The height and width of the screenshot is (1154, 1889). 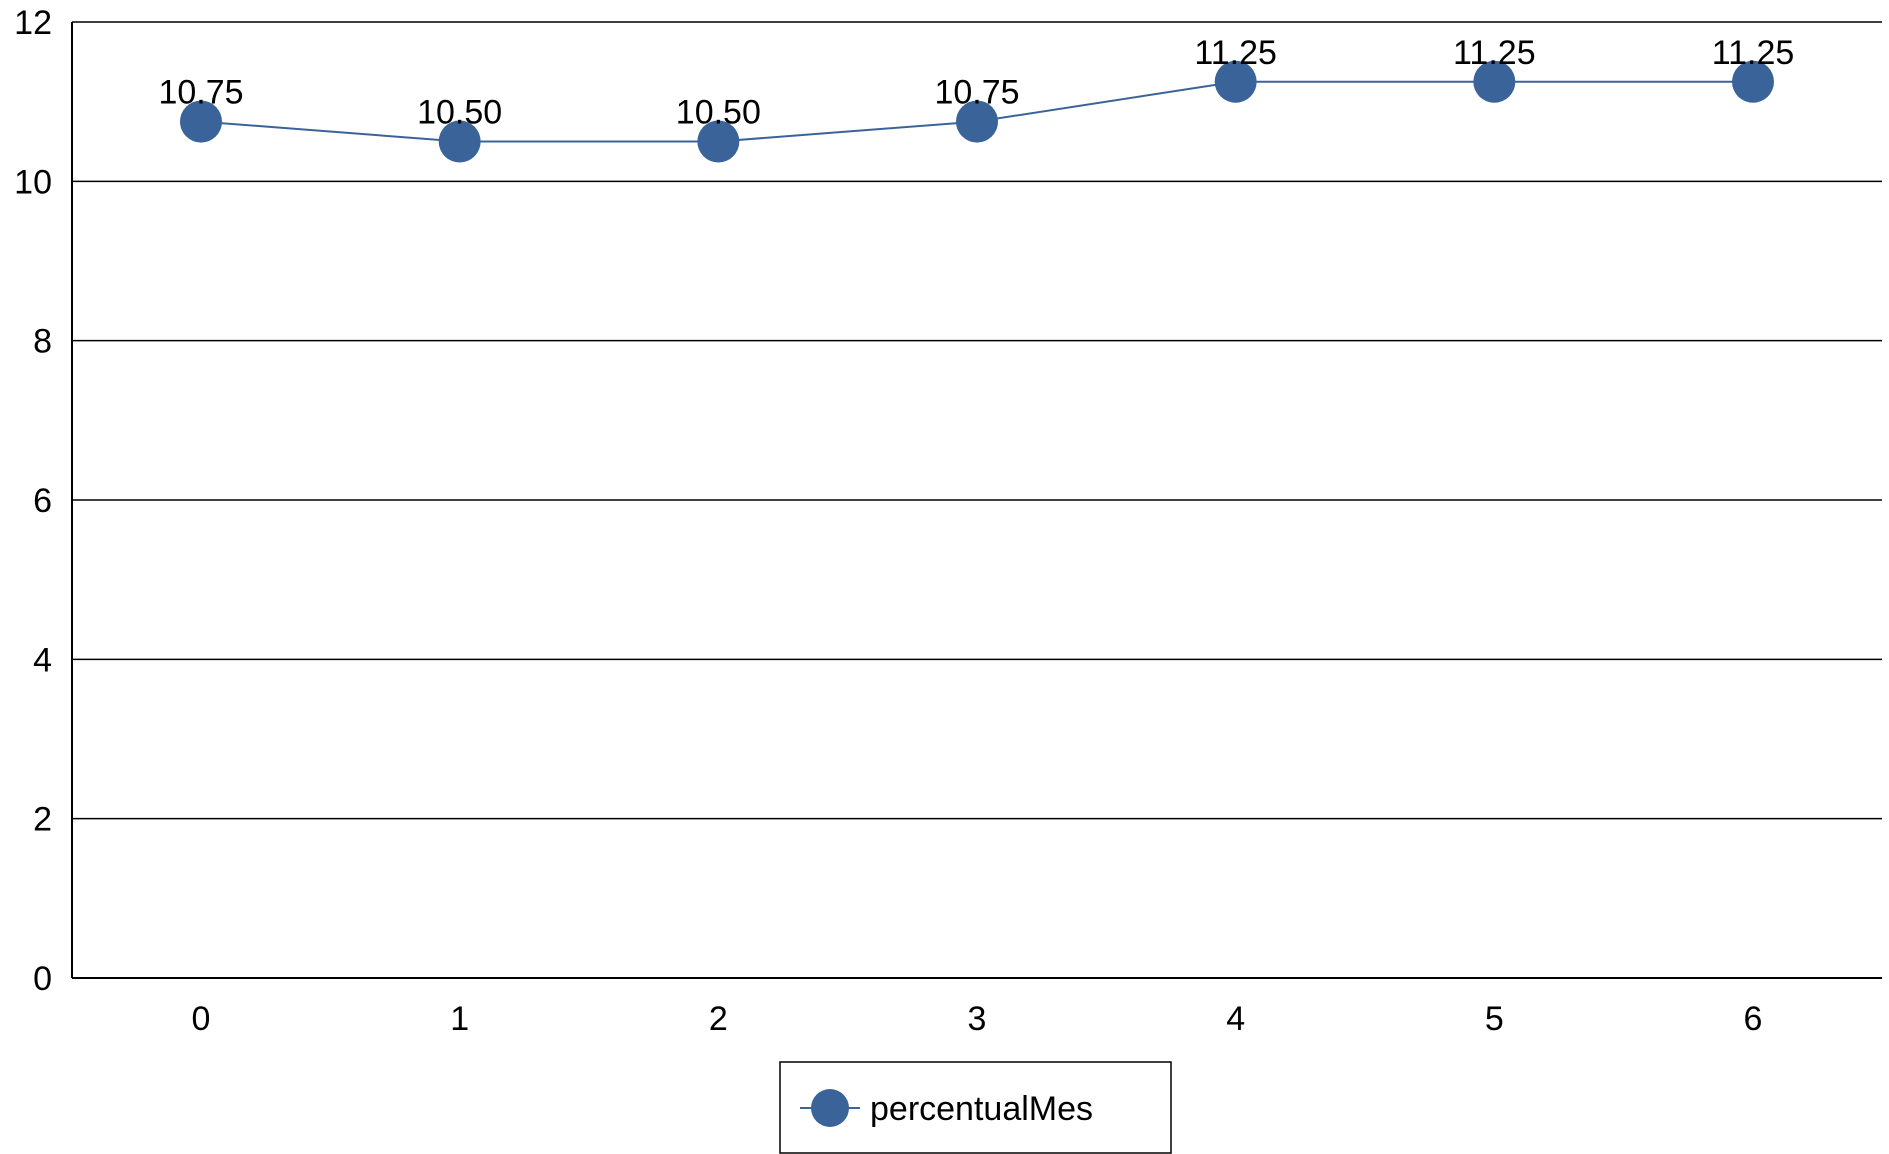 What do you see at coordinates (42, 820) in the screenshot?
I see `y-tick-label: 2` at bounding box center [42, 820].